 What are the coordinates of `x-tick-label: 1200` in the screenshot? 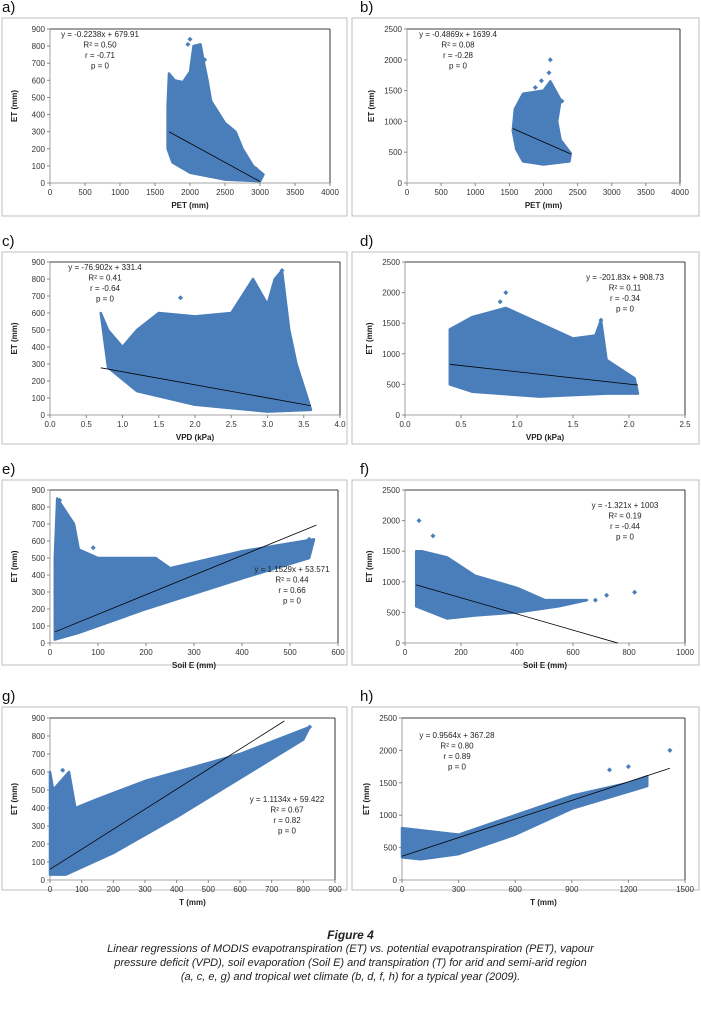 It's located at (629, 889).